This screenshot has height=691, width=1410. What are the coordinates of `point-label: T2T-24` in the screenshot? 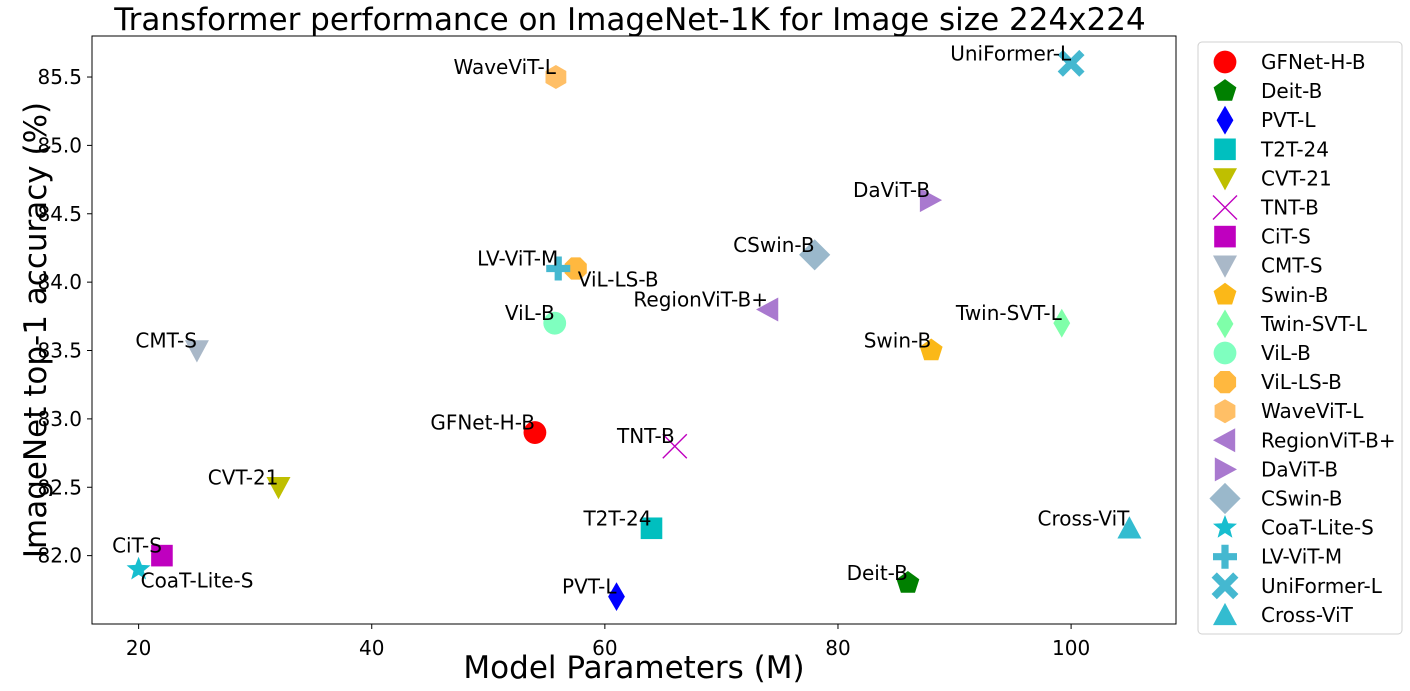 It's located at (616, 518).